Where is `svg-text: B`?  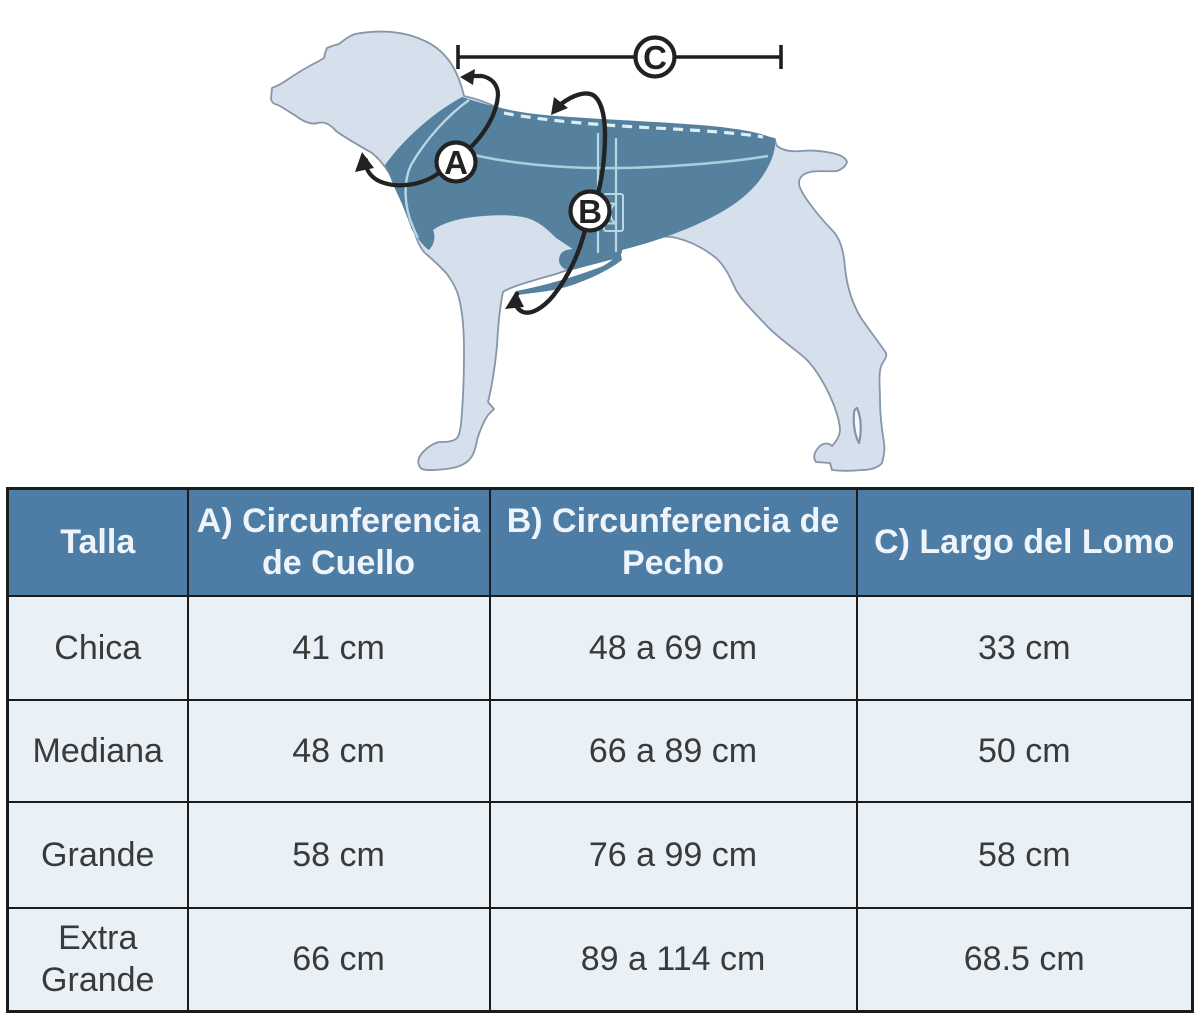
svg-text: B is located at coordinates (590, 211).